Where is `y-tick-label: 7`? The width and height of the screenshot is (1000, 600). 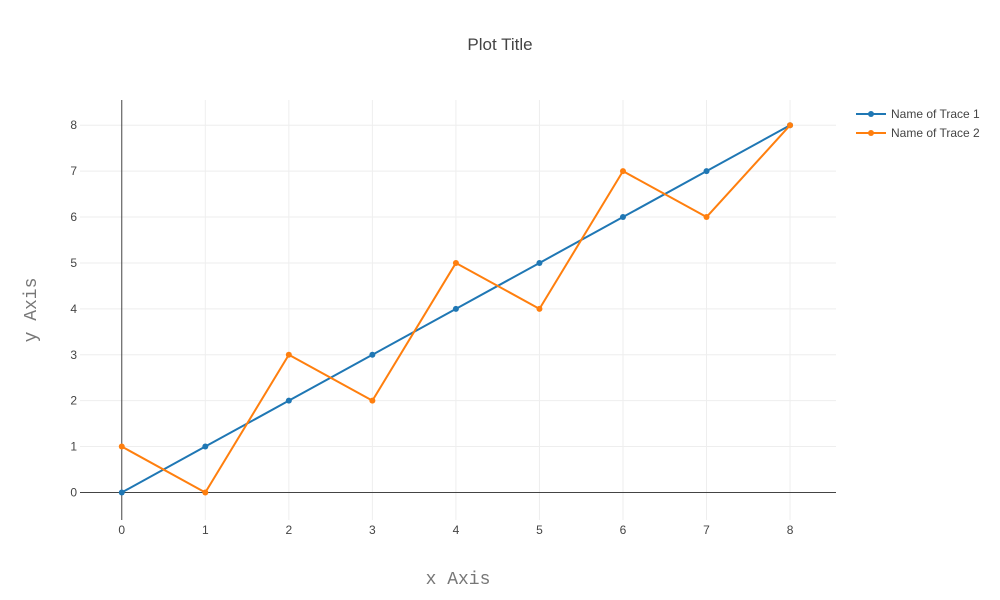 y-tick-label: 7 is located at coordinates (73, 171).